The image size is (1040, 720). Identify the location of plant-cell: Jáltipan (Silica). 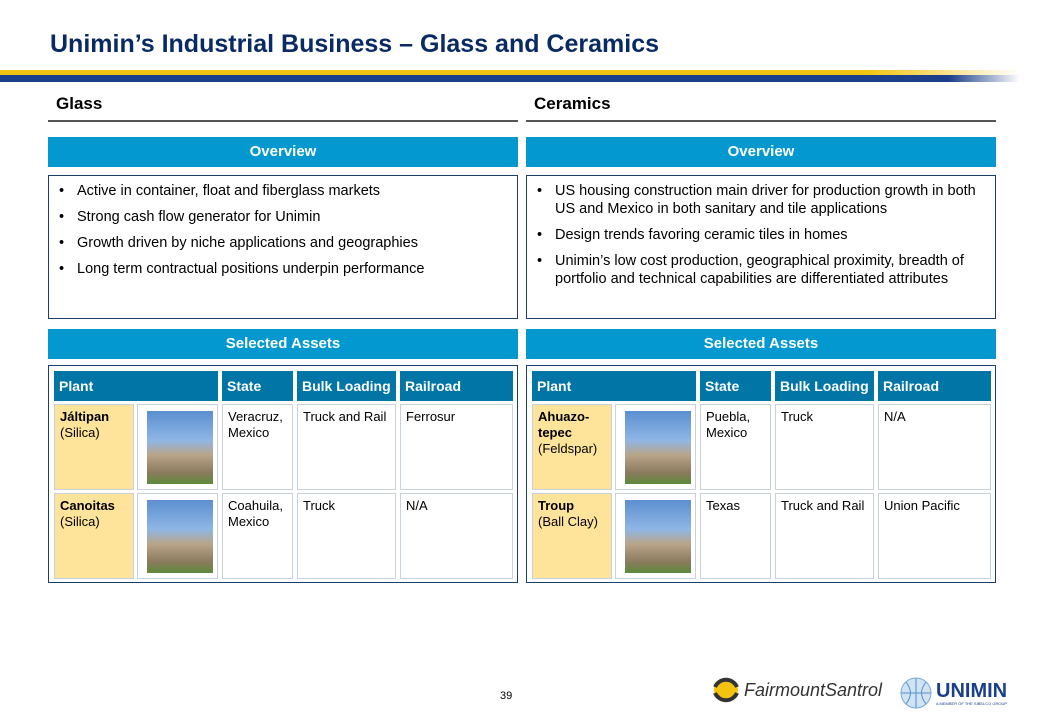
(94, 447).